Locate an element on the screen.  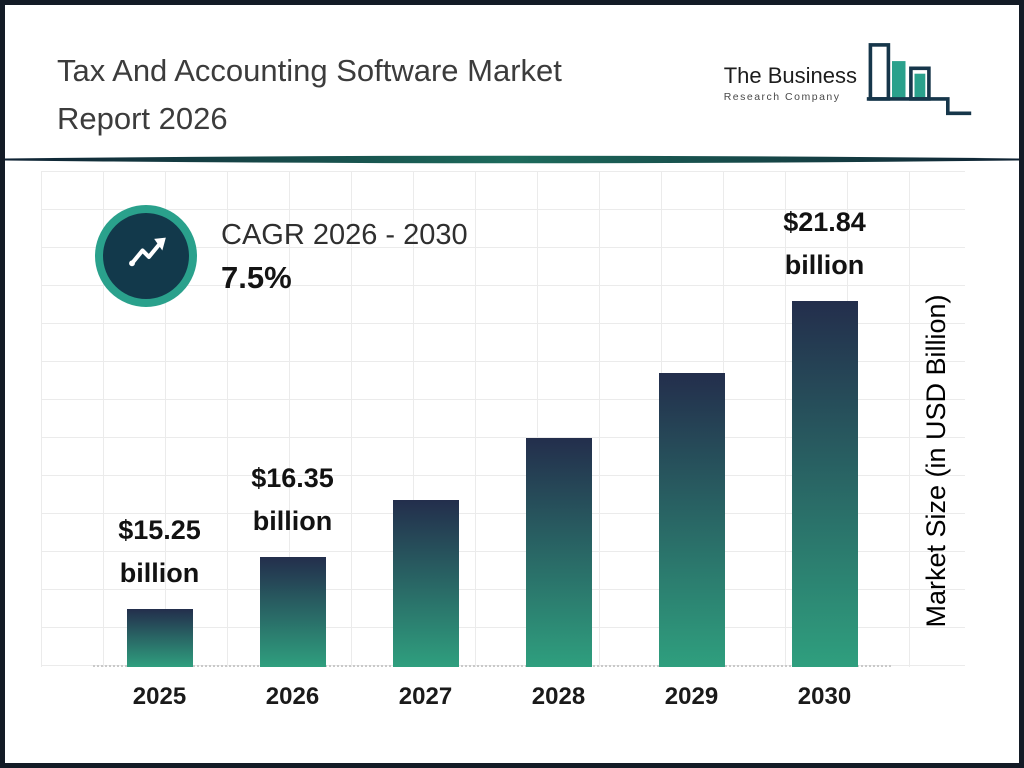
cagr-badge is located at coordinates (146, 256).